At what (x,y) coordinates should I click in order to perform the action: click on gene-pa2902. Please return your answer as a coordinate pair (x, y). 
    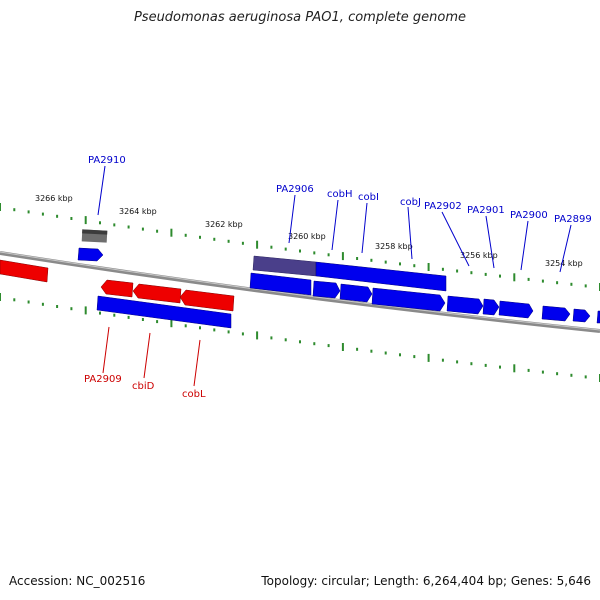
    Looking at the image, I should click on (408, 299).